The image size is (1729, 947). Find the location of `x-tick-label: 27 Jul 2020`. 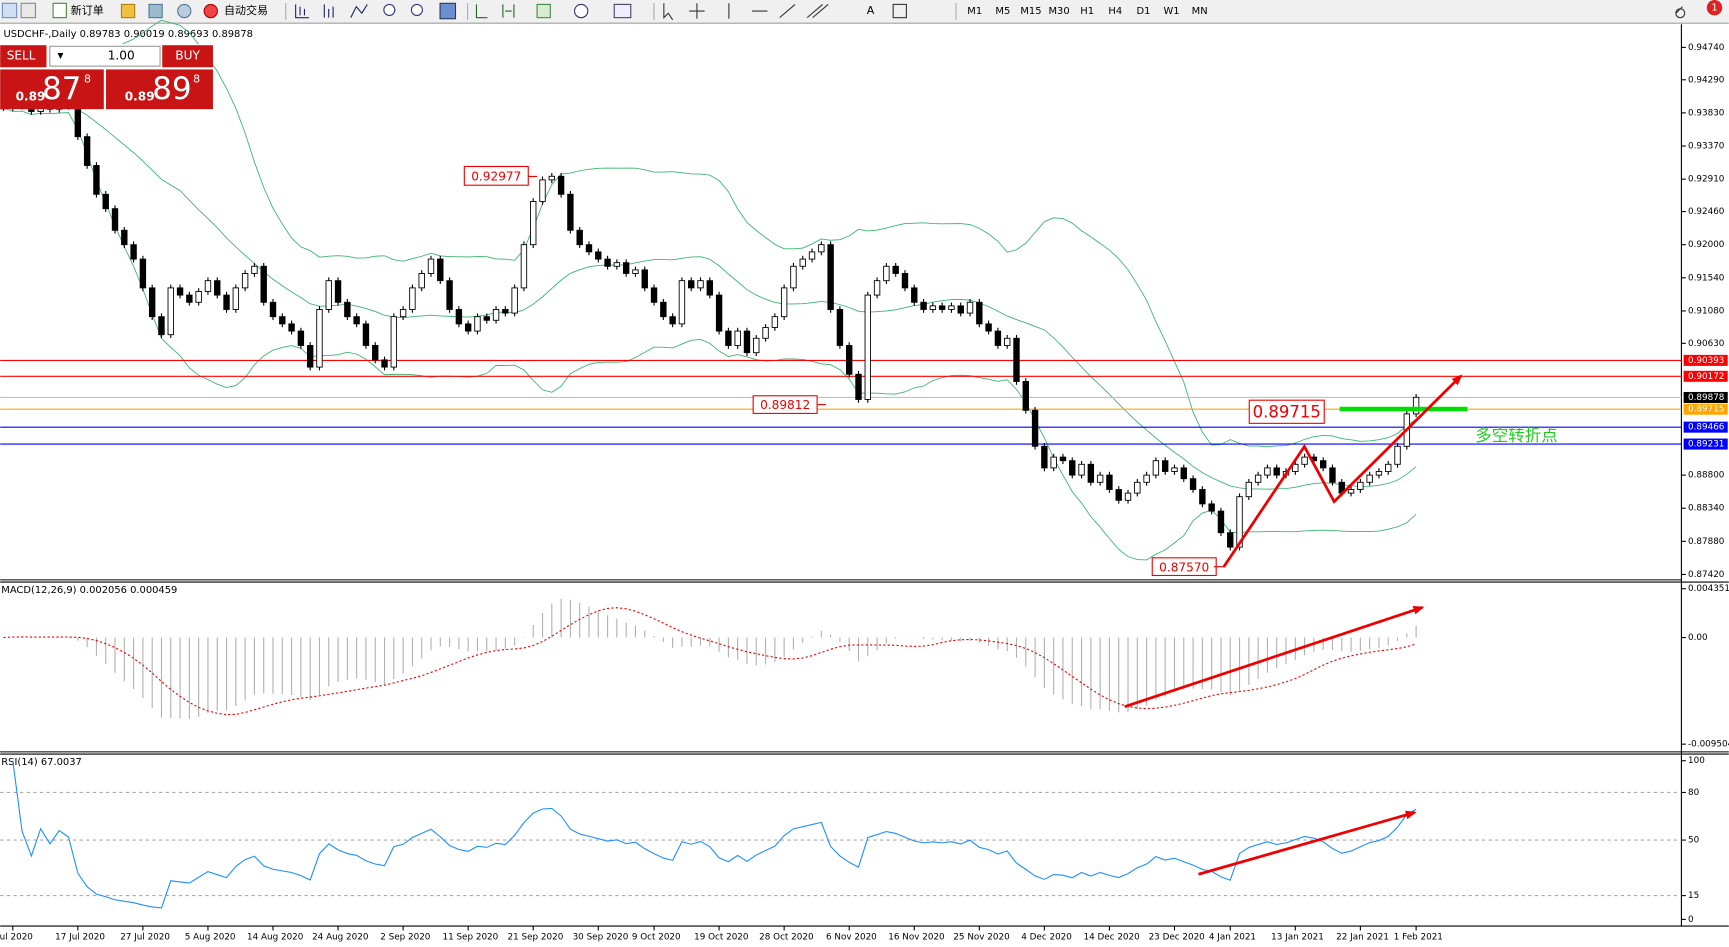

x-tick-label: 27 Jul 2020 is located at coordinates (145, 938).